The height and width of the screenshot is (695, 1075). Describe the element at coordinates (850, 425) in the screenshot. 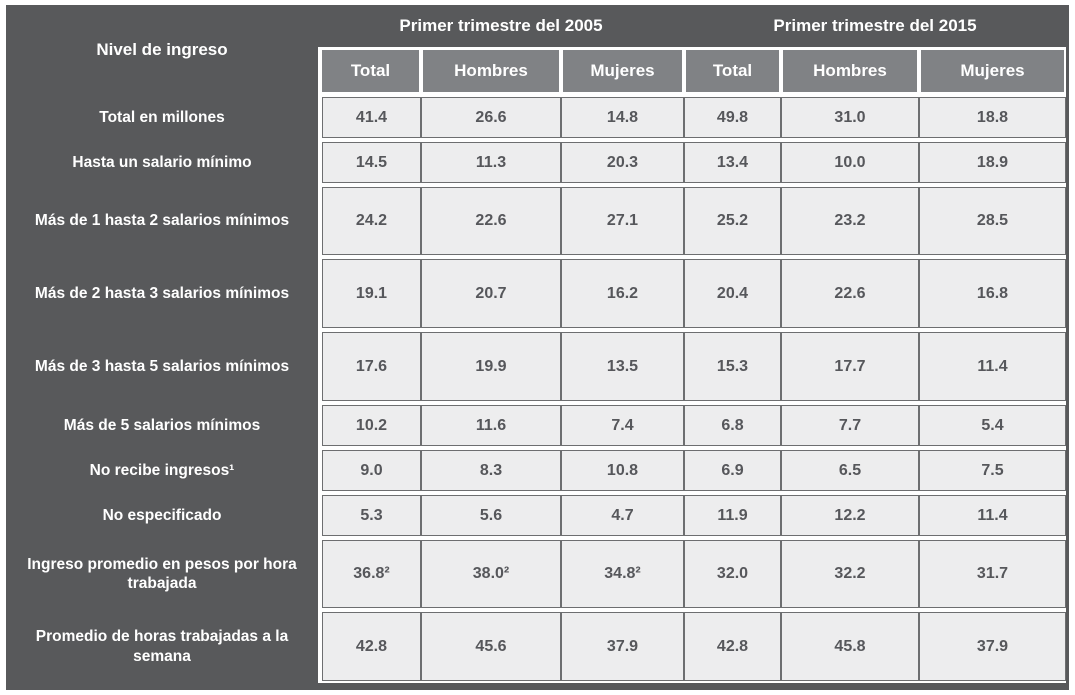

I see `table-cell: 7.7` at that location.